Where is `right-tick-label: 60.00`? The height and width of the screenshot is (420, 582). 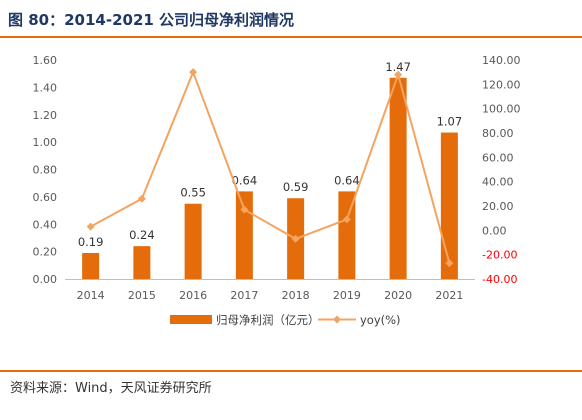
right-tick-label: 60.00 is located at coordinates (498, 157).